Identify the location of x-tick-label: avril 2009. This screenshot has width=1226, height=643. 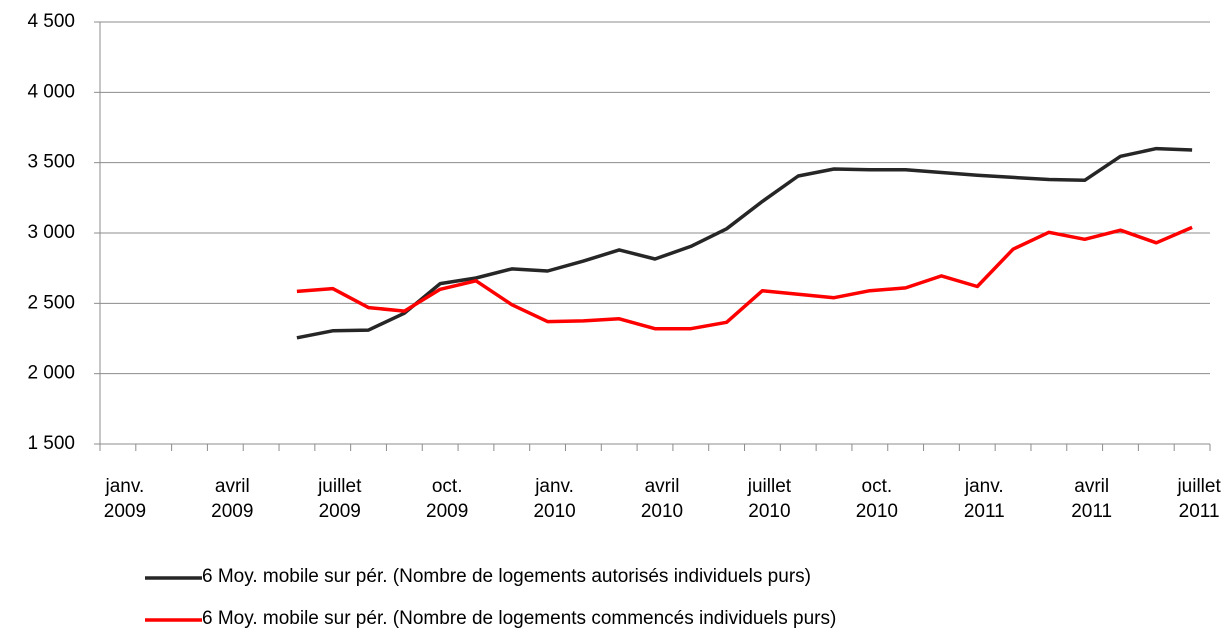
(232, 499).